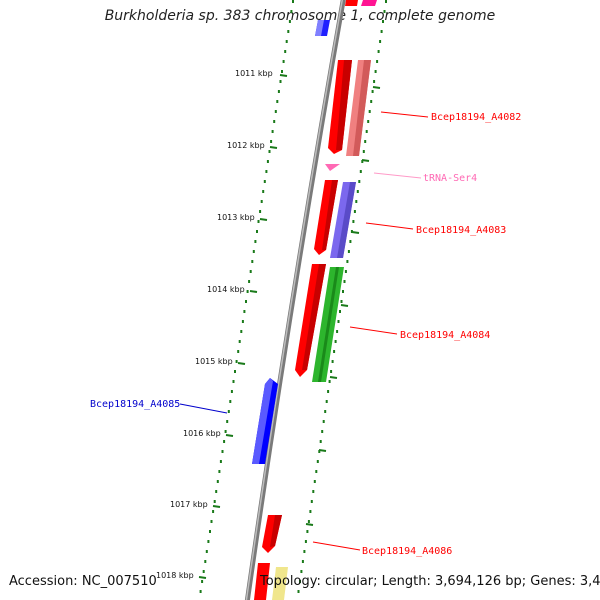  What do you see at coordinates (369, 3) in the screenshot?
I see `gene-feature-magenta-top` at bounding box center [369, 3].